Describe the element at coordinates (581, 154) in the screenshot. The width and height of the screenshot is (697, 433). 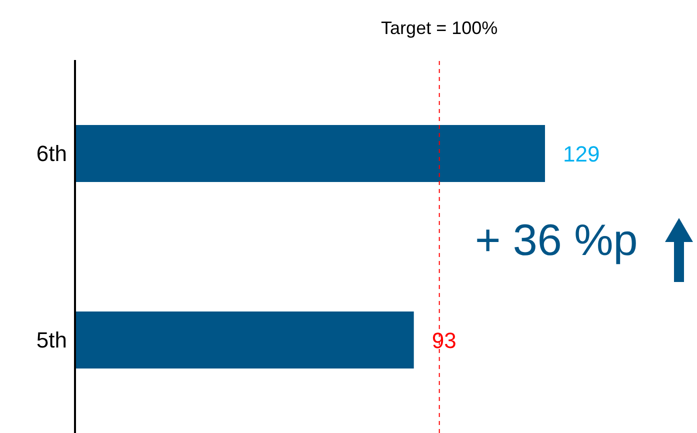
I see `data-label: 129` at that location.